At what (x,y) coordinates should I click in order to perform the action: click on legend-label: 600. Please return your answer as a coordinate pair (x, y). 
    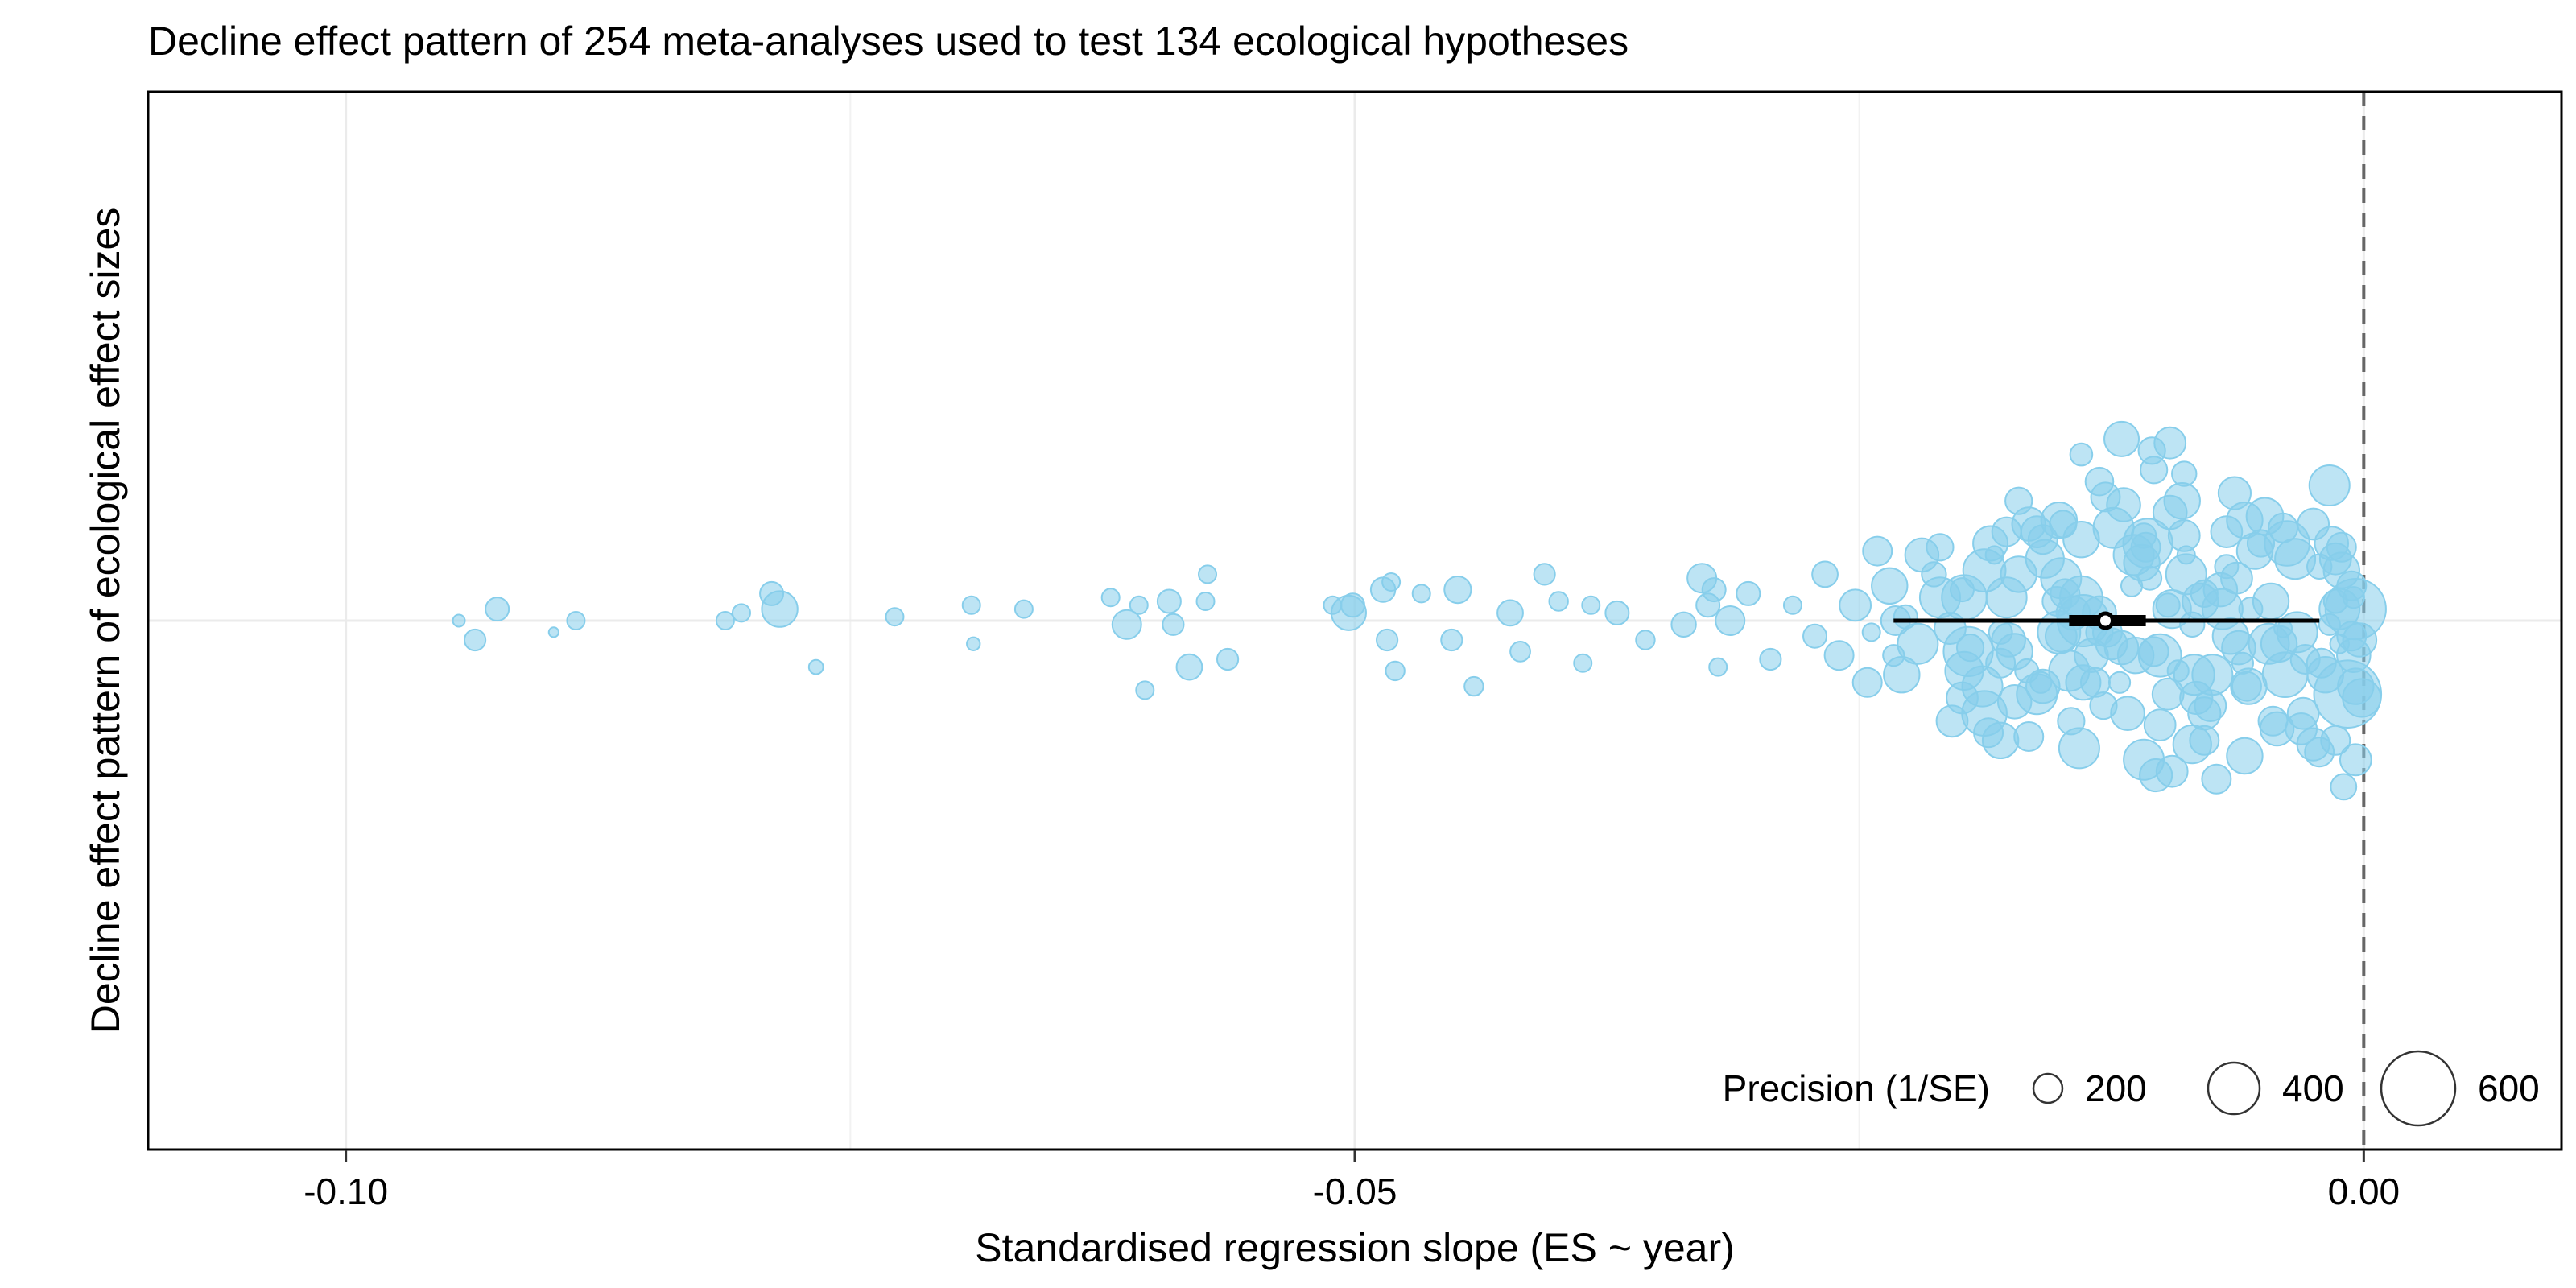
    Looking at the image, I should click on (2509, 1088).